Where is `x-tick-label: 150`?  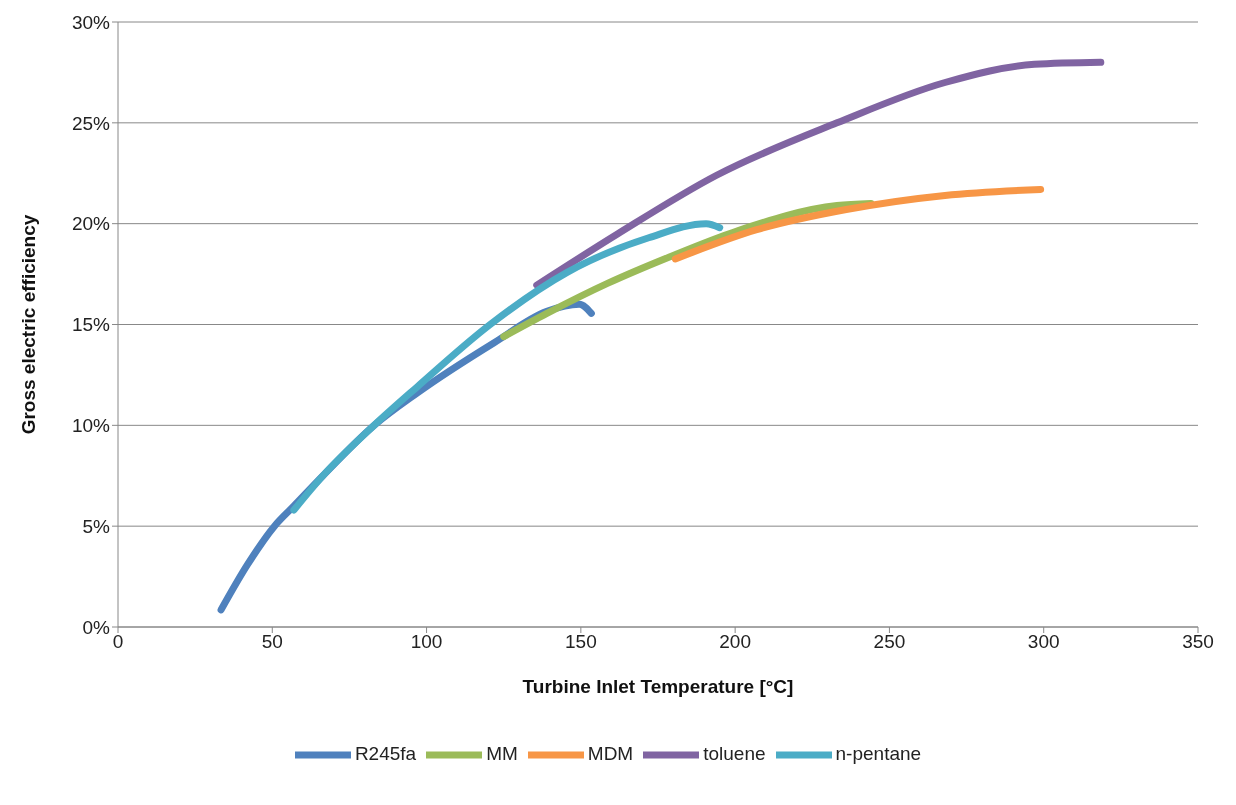 x-tick-label: 150 is located at coordinates (581, 642).